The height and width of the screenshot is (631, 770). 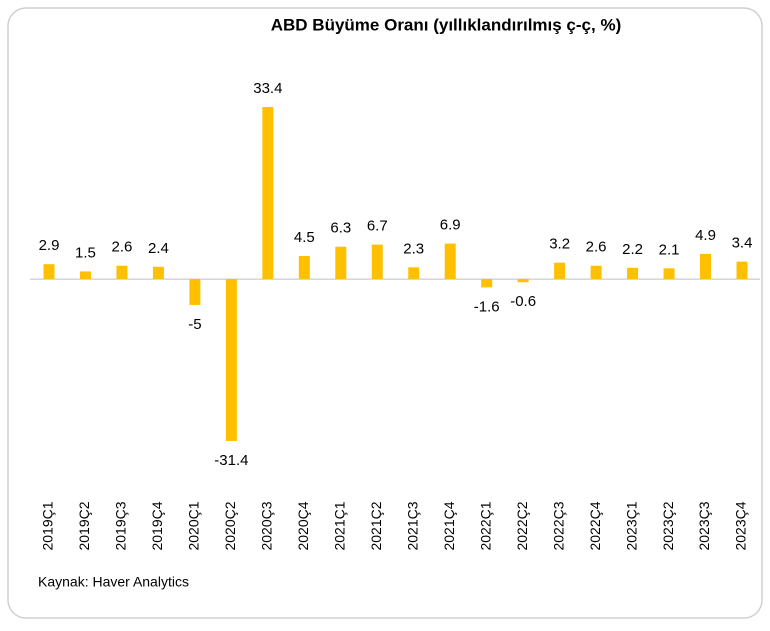 What do you see at coordinates (523, 301) in the screenshot?
I see `data-label: -0.6` at bounding box center [523, 301].